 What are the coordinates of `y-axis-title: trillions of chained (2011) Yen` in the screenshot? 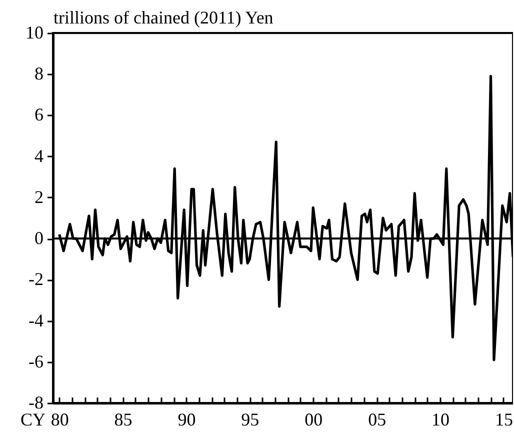 It's located at (164, 18).